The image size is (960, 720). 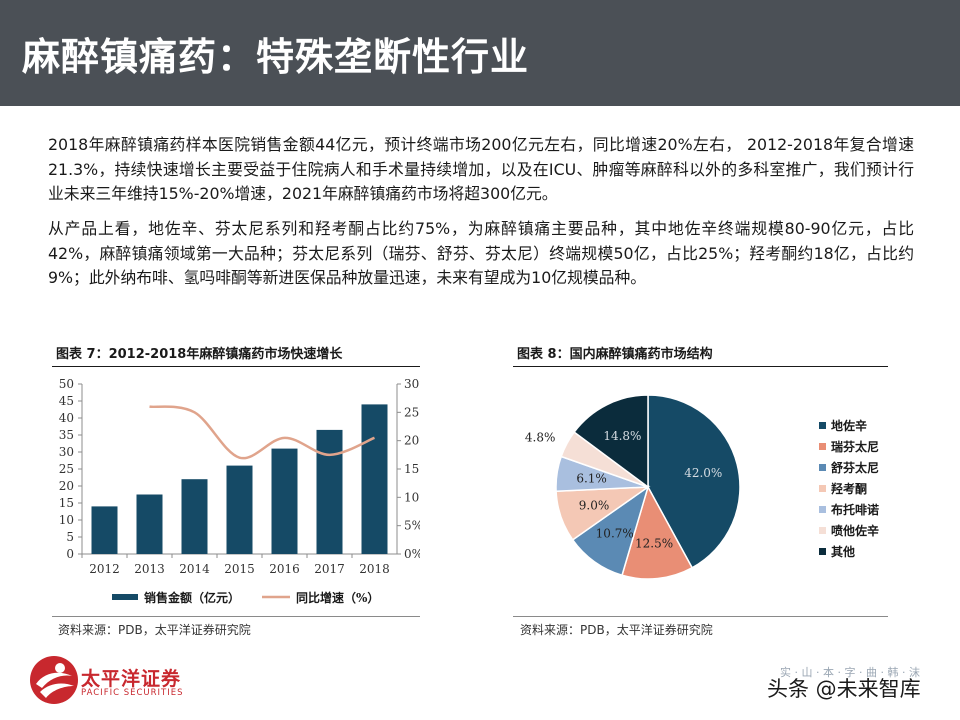 What do you see at coordinates (616, 630) in the screenshot?
I see `figure8-source: 资料来源：PDB，太平洋证券研究院` at bounding box center [616, 630].